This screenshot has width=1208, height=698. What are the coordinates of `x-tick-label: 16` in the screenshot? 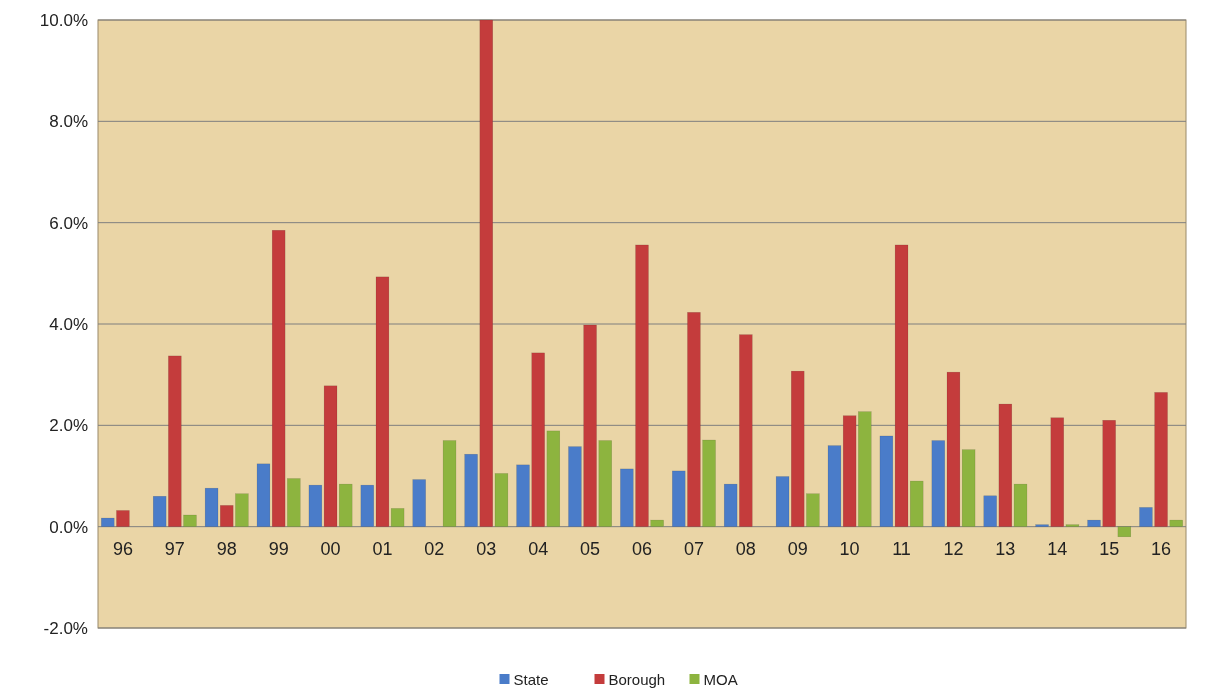 It's located at (1161, 548).